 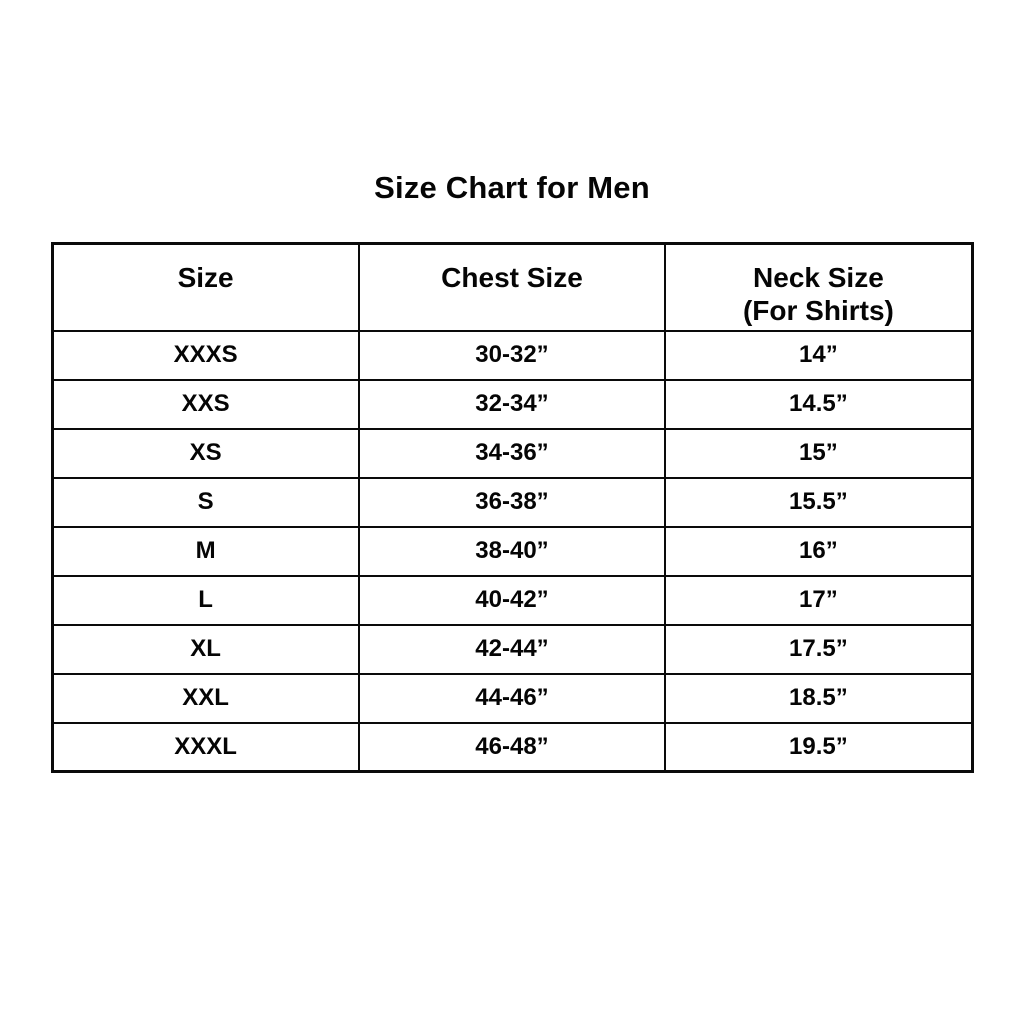 I want to click on column-header-neck-size: Neck Size (For Shirts), so click(x=818, y=287).